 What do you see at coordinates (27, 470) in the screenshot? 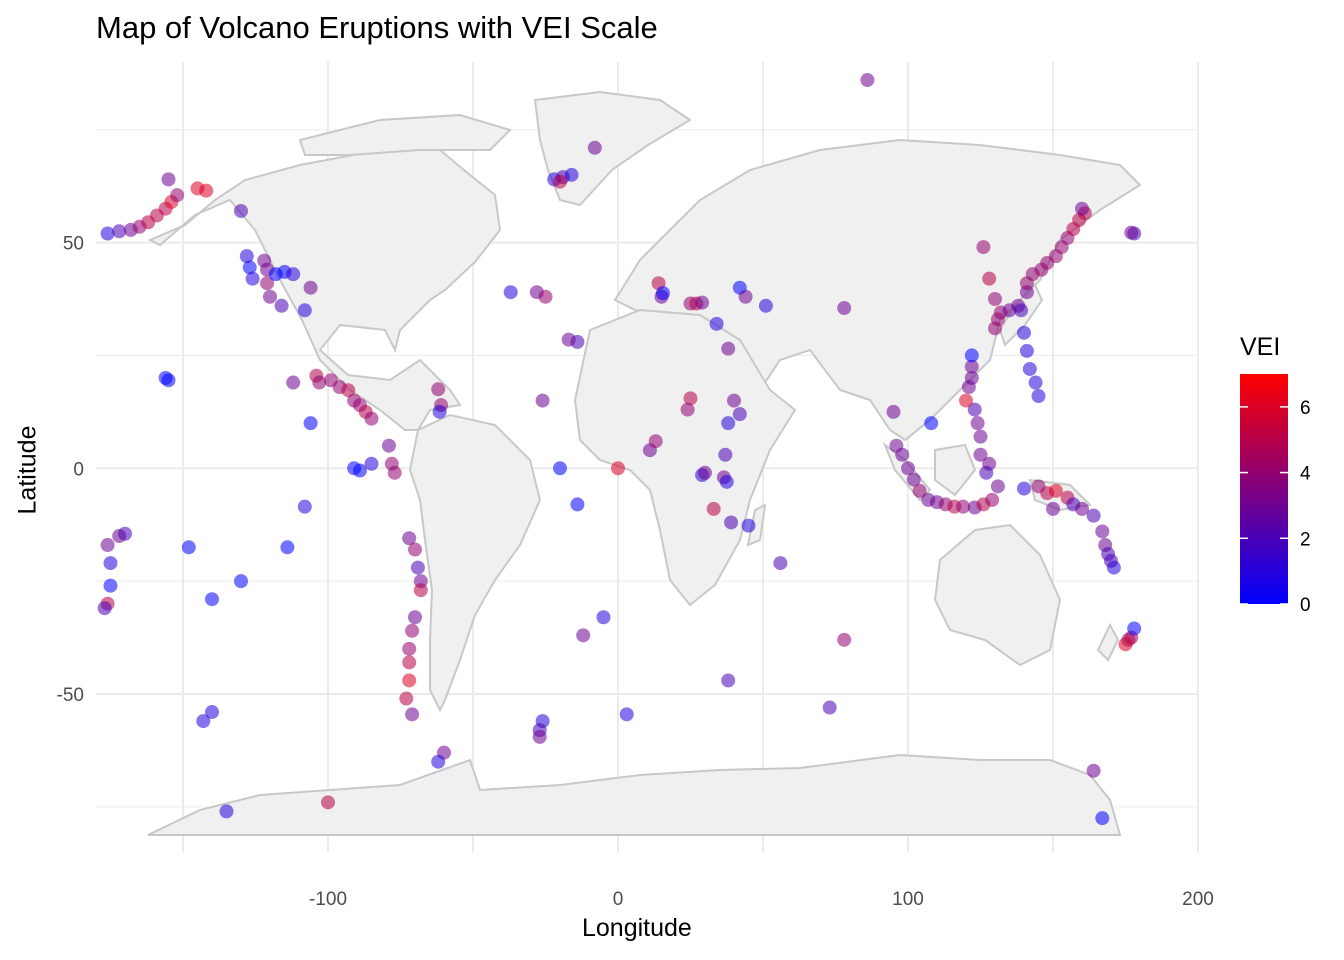
I see `y-axis-label: Latitude` at bounding box center [27, 470].